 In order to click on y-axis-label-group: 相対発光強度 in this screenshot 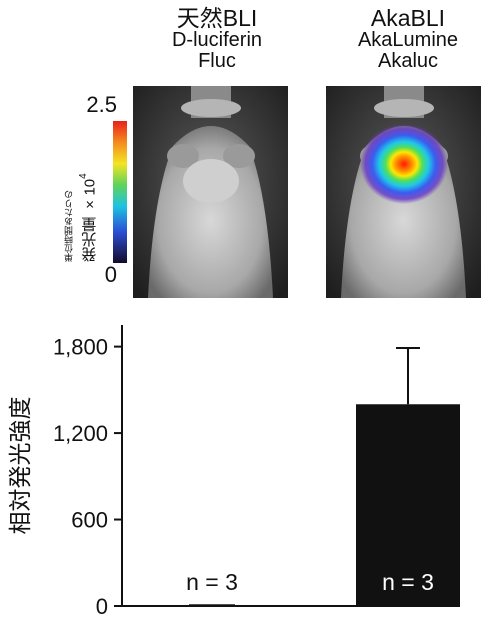, I will do `click(20, 466)`.